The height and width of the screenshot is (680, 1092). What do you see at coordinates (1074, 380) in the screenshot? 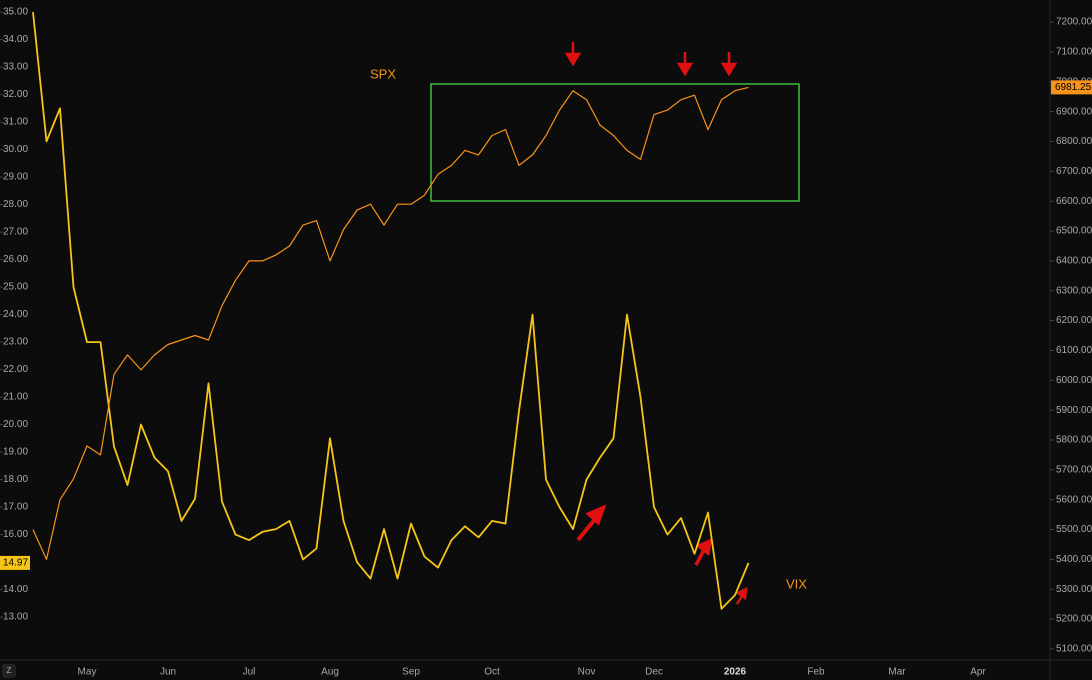
I see `y2-tick-label: 6000.00` at bounding box center [1074, 380].